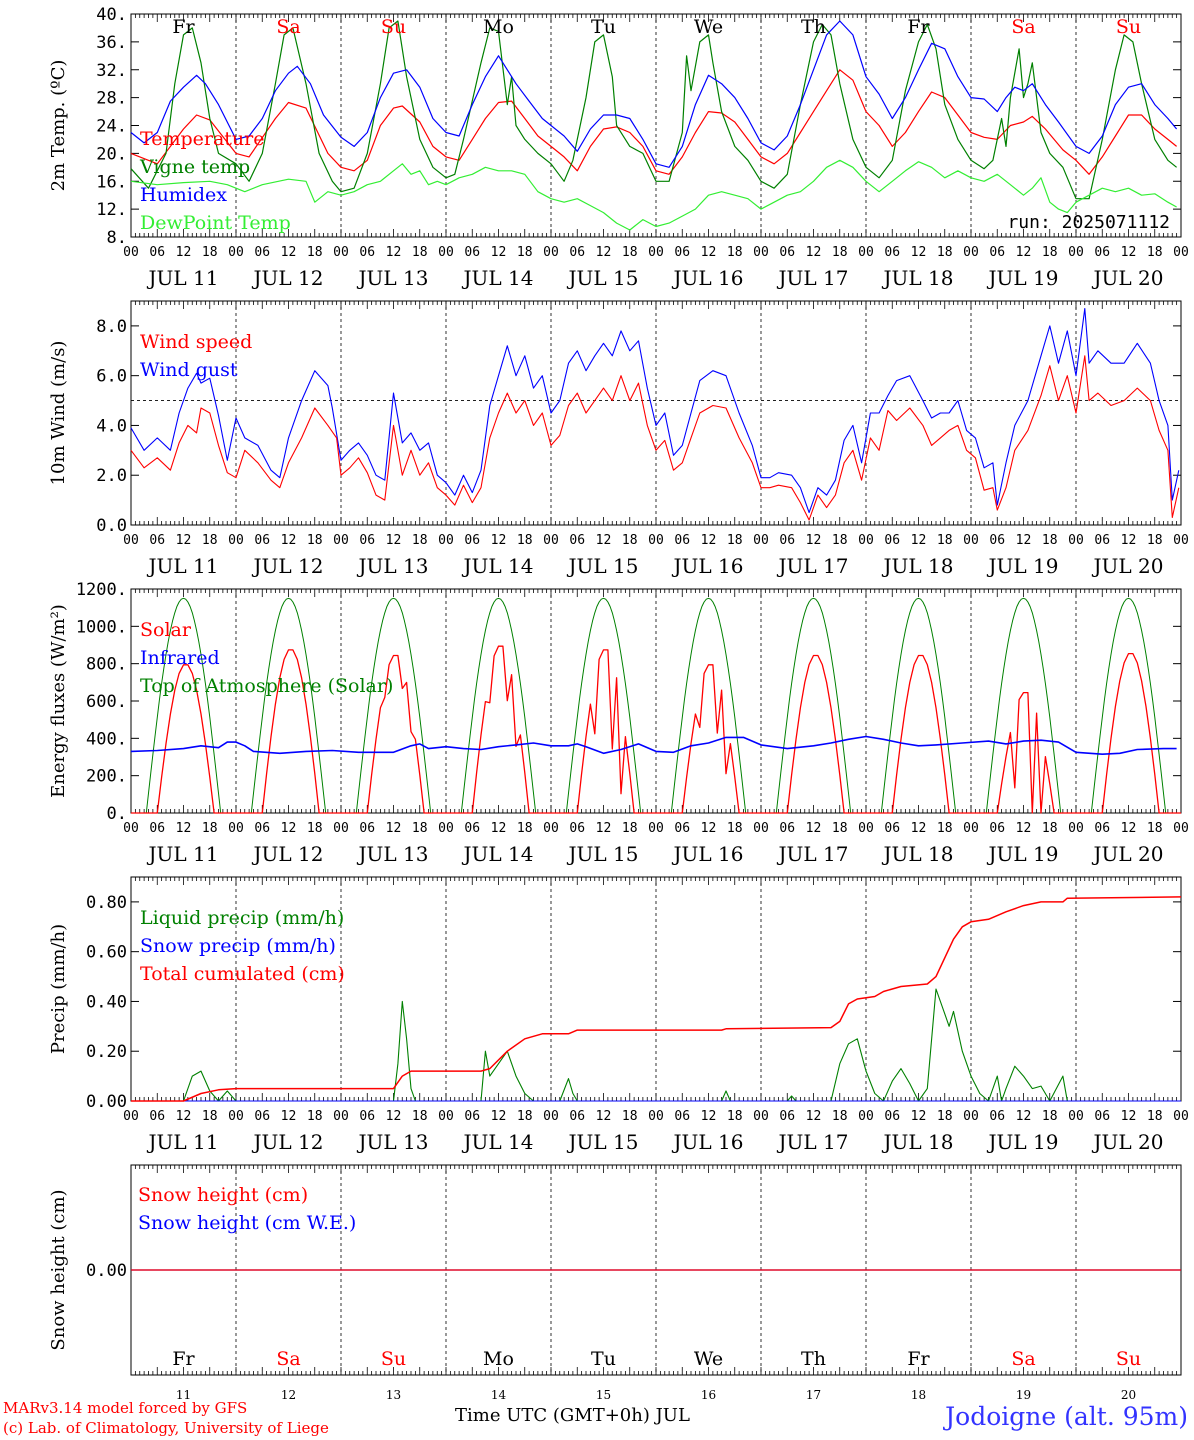  Describe the element at coordinates (653, 110) in the screenshot. I see `series-green` at that location.